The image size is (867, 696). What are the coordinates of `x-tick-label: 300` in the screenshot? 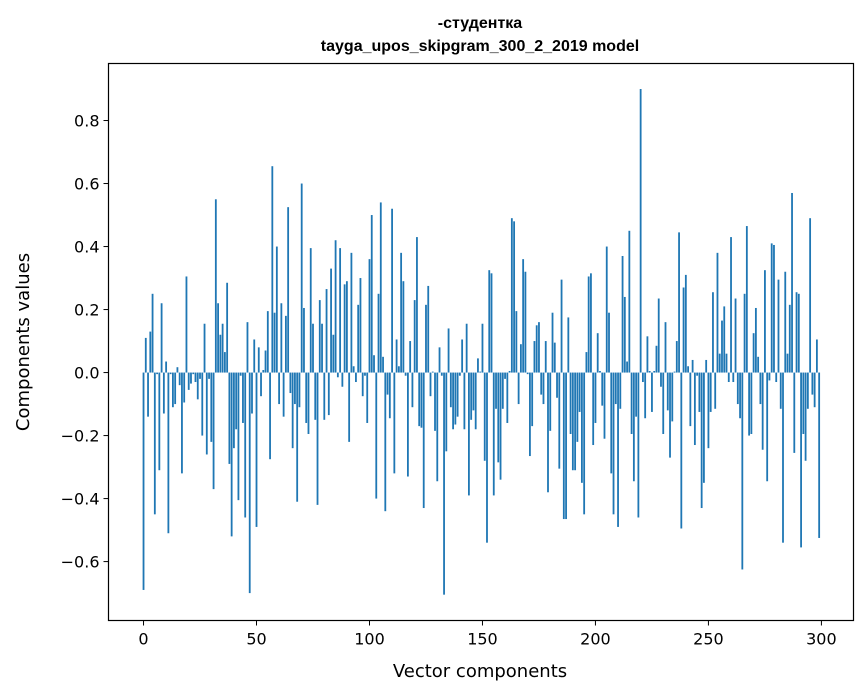 It's located at (821, 639).